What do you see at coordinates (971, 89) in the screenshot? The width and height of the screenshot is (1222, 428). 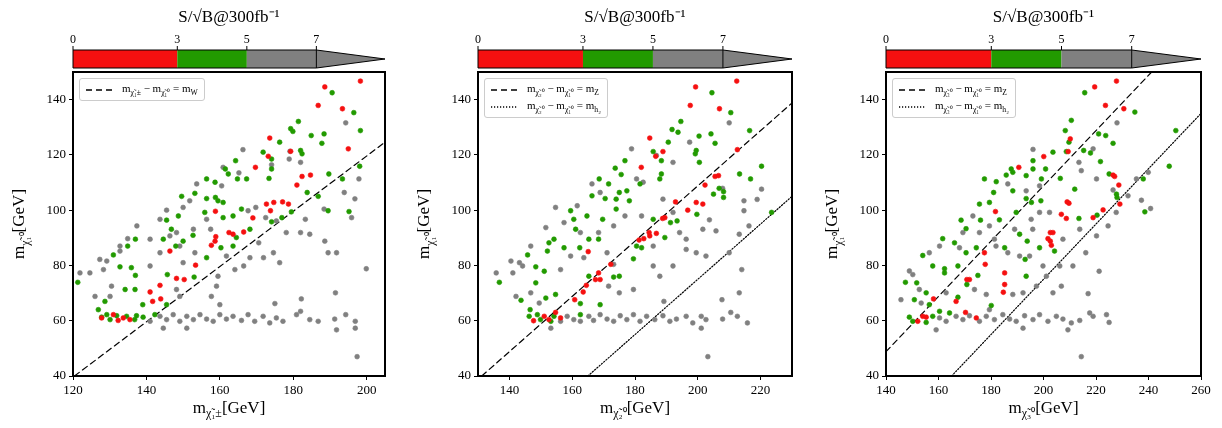 I see `legend-label: m$_{χ̃₃⁰}$ − m$_{χ̃₁⁰}$ = m$_{Z}$` at bounding box center [971, 89].